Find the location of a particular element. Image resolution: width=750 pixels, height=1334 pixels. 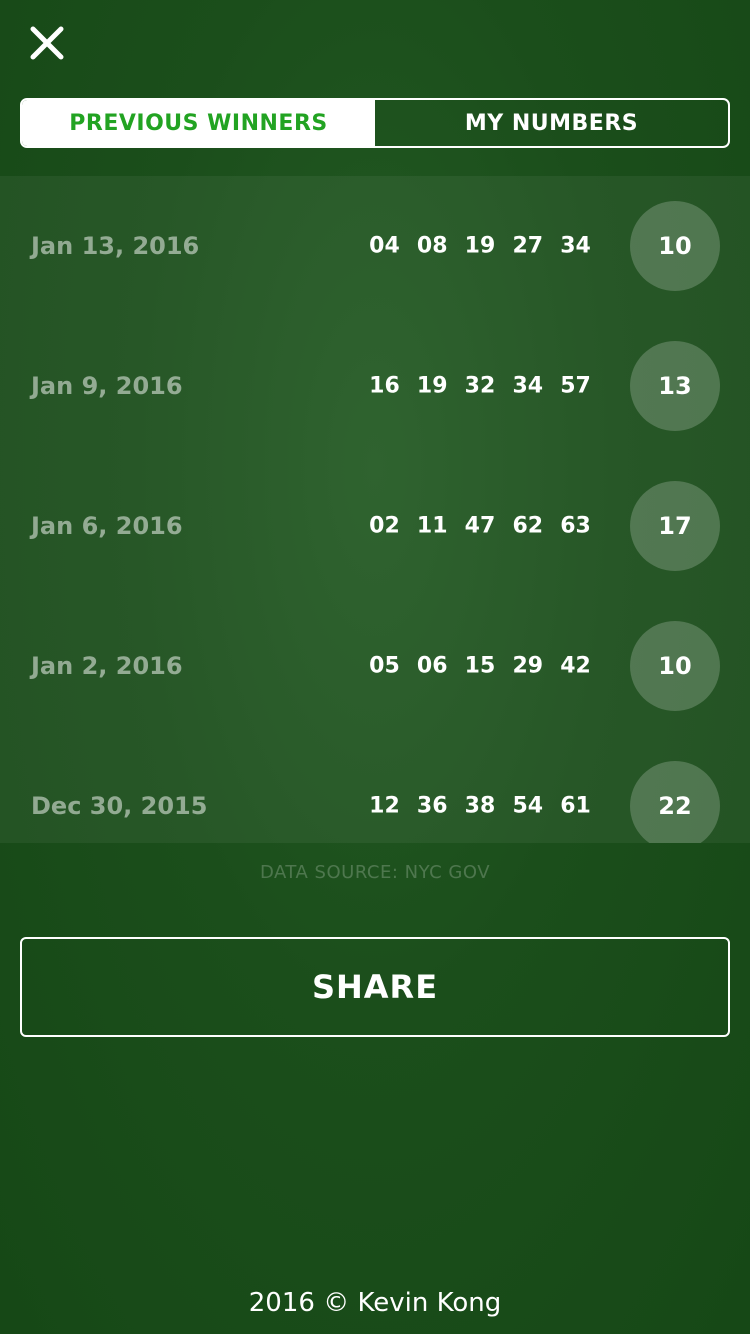

close-icon is located at coordinates (47, 43).